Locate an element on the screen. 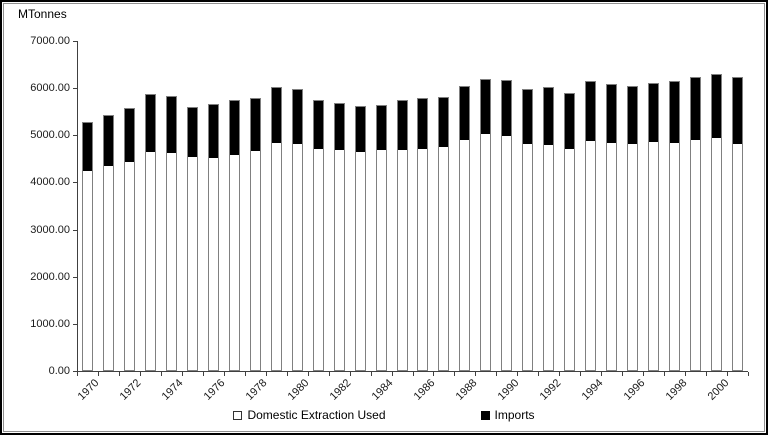 The width and height of the screenshot is (768, 435). y-tick-label-6000: 6000.00 is located at coordinates (50, 88).